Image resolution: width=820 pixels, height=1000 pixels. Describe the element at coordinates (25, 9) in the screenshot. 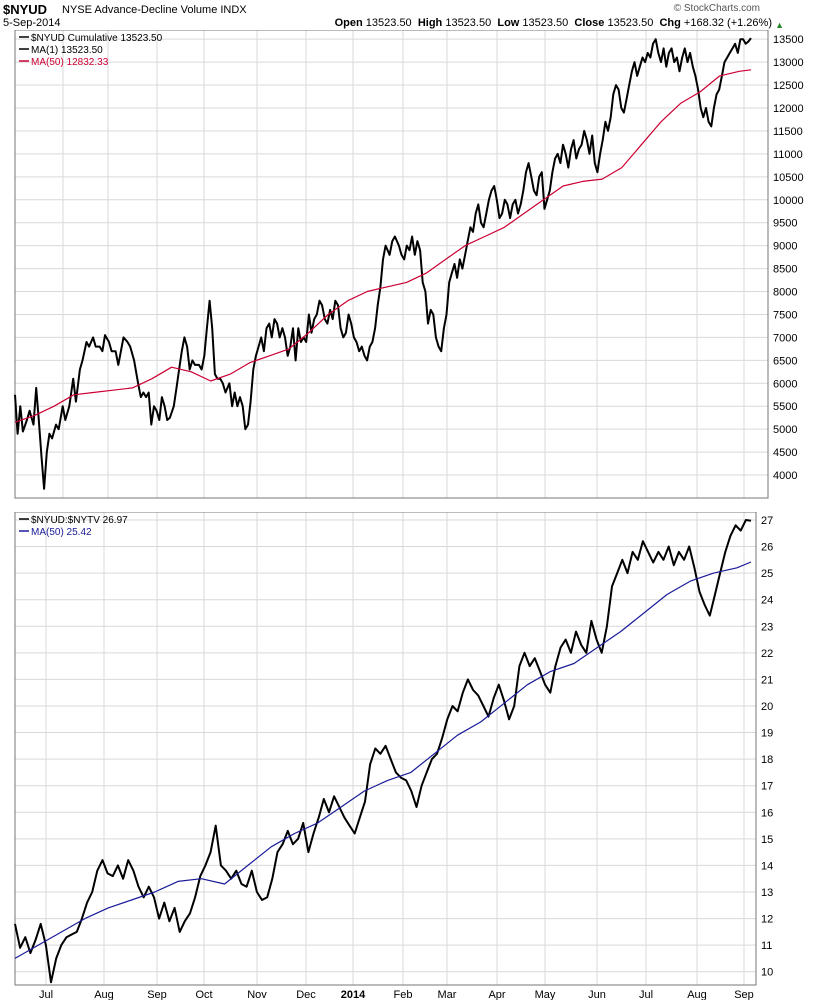

I see `symbol-title: $NYUD` at that location.